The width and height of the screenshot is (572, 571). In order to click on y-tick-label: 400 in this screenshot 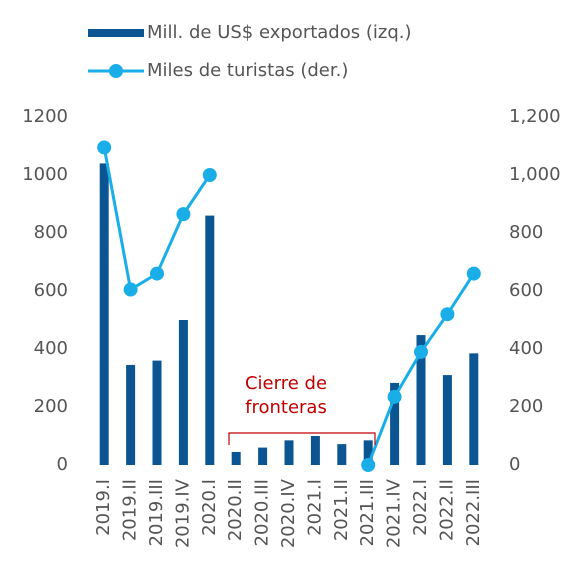, I will do `click(51, 348)`.